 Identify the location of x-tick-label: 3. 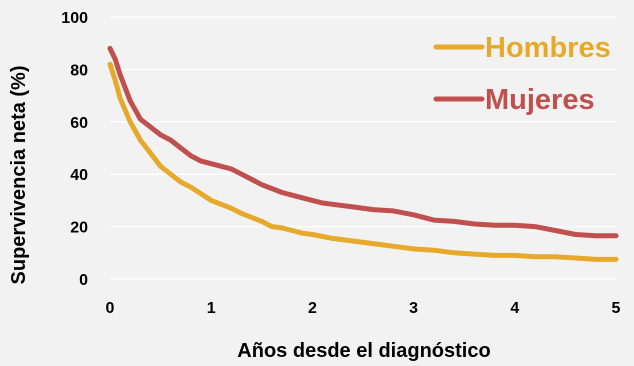
(413, 308).